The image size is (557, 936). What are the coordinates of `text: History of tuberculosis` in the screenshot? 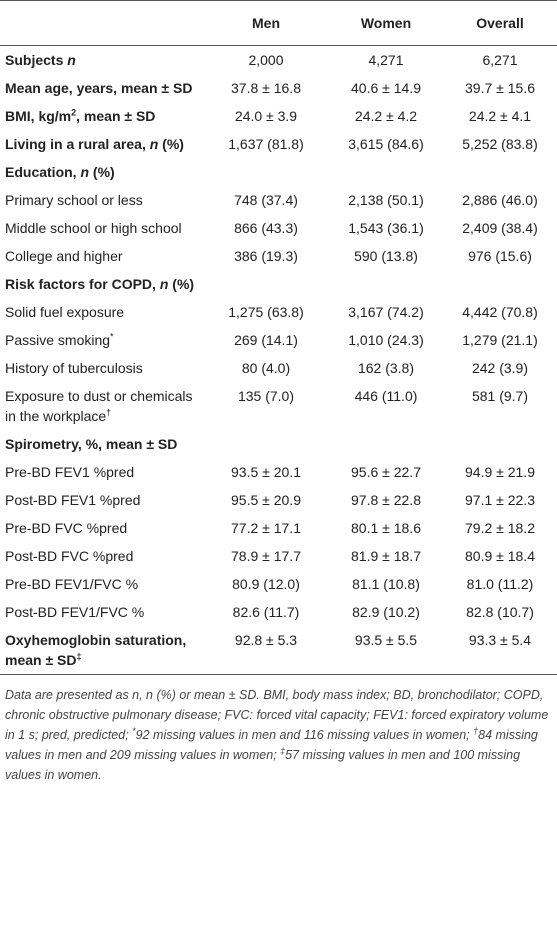 It's located at (74, 368).